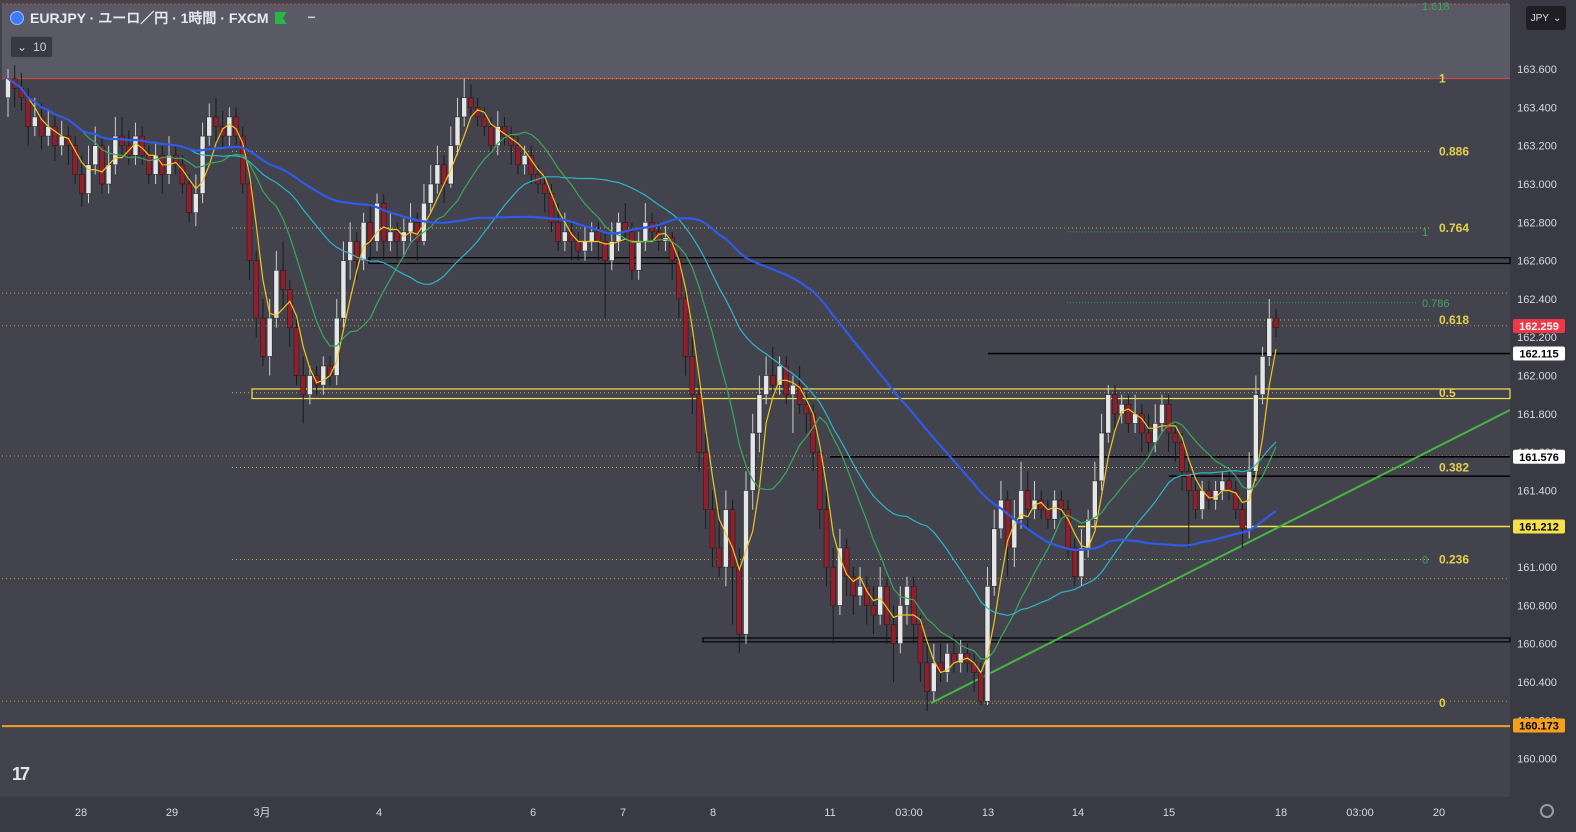 The image size is (1576, 832). I want to click on price-label-text: 160.173, so click(1539, 727).